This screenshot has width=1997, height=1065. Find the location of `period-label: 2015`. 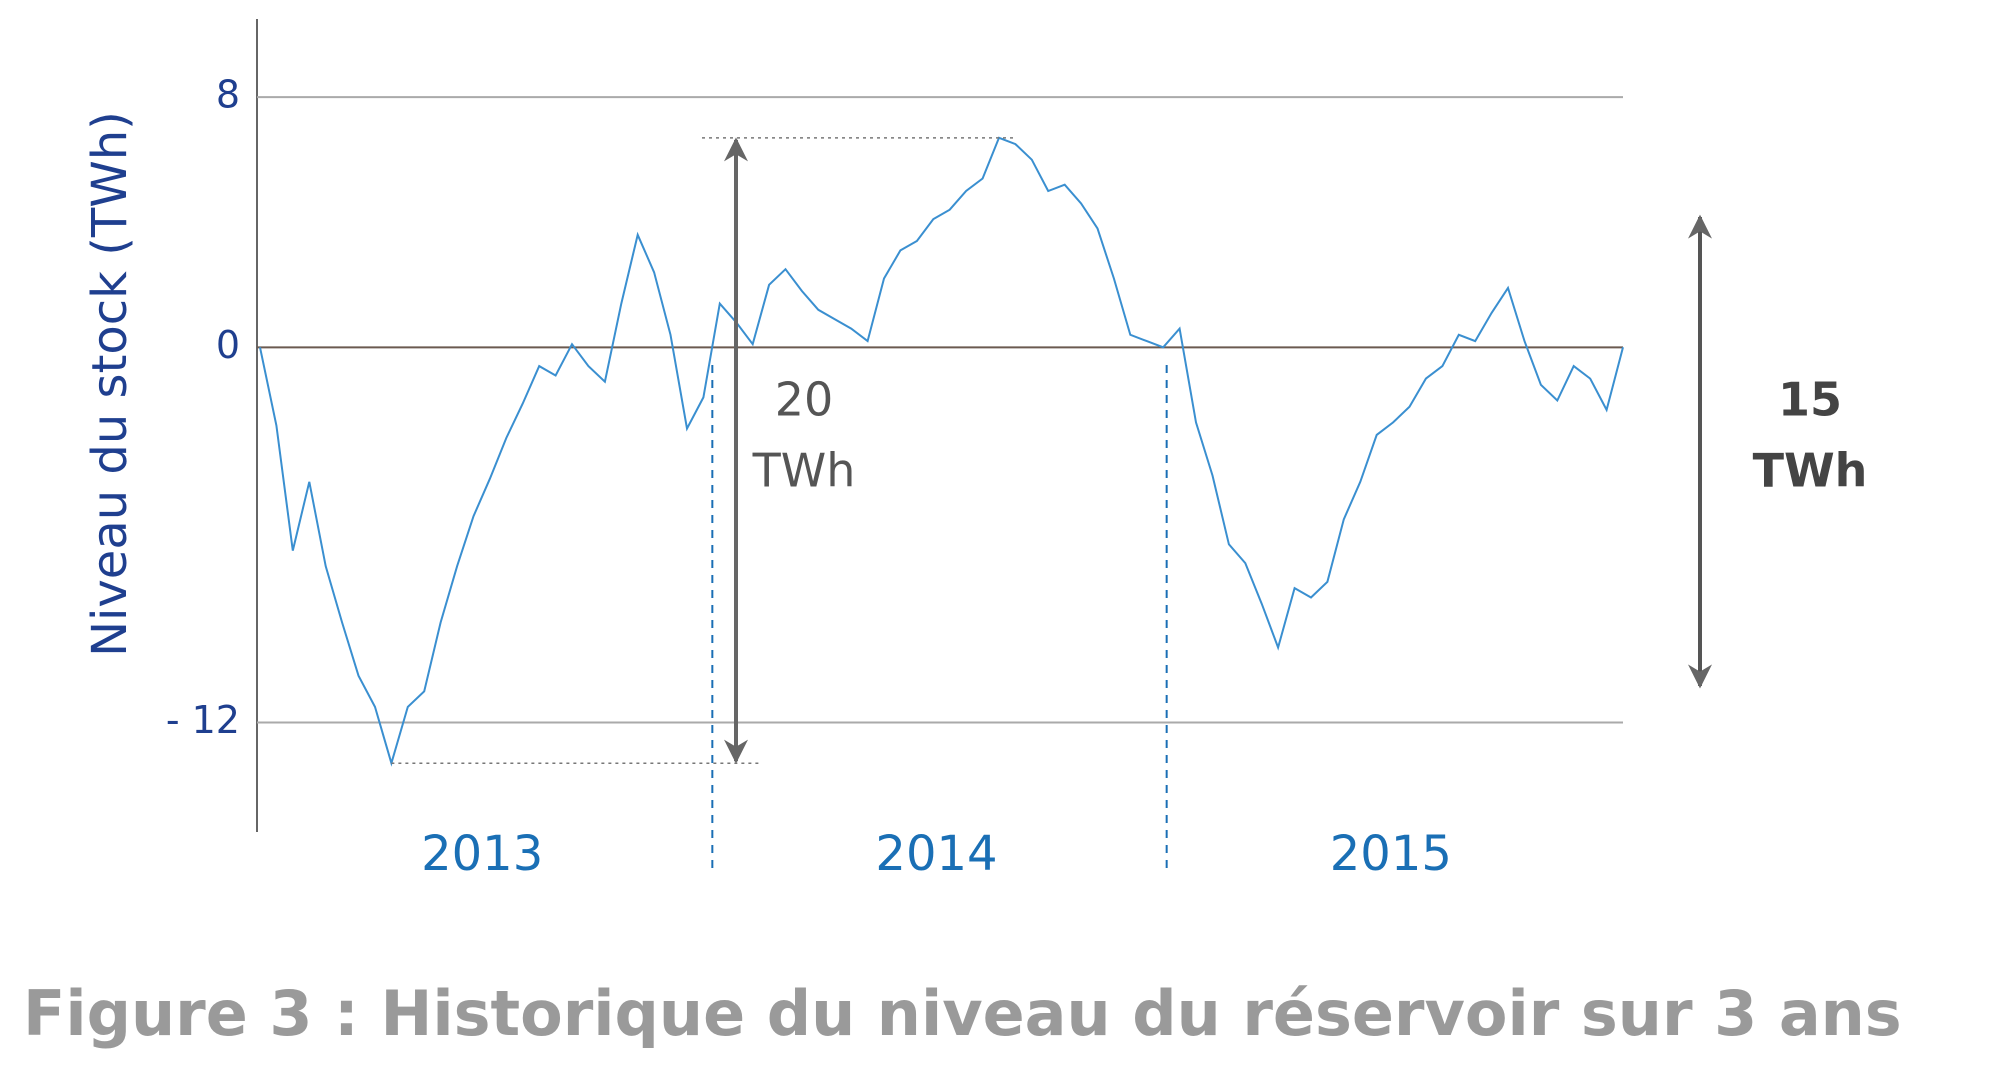

period-label: 2015 is located at coordinates (1391, 854).